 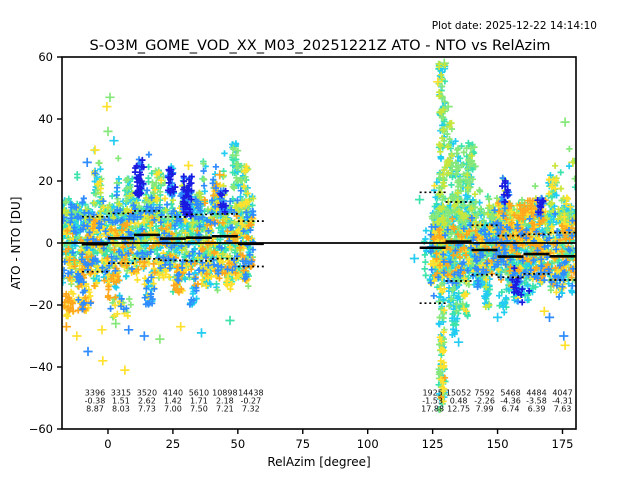 What do you see at coordinates (121, 401) in the screenshot?
I see `bin-stat-value: 1.51` at bounding box center [121, 401].